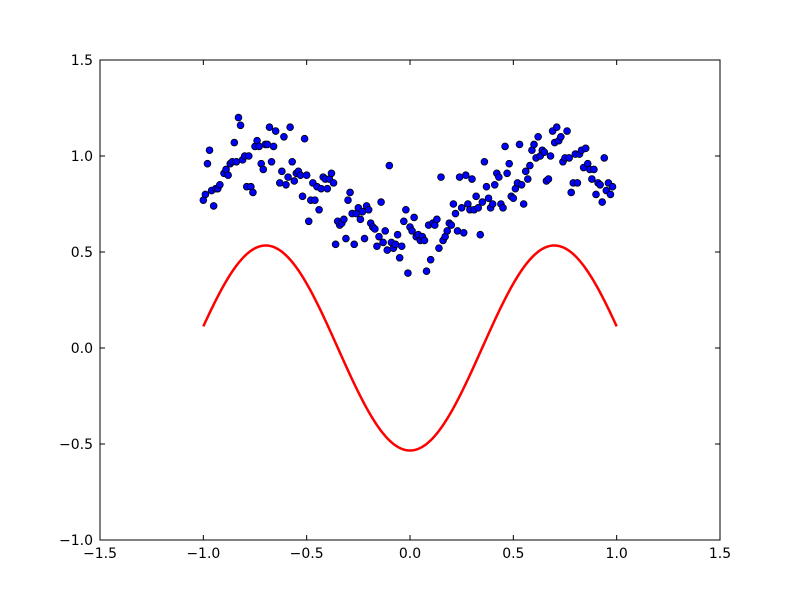  Describe the element at coordinates (617, 554) in the screenshot. I see `x-tick-label: 1.0` at that location.